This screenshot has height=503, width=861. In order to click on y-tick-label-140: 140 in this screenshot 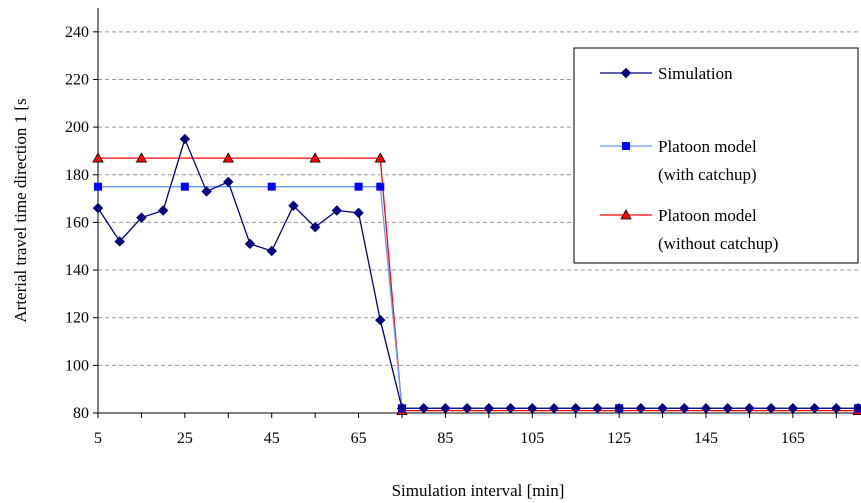, I will do `click(77, 270)`.